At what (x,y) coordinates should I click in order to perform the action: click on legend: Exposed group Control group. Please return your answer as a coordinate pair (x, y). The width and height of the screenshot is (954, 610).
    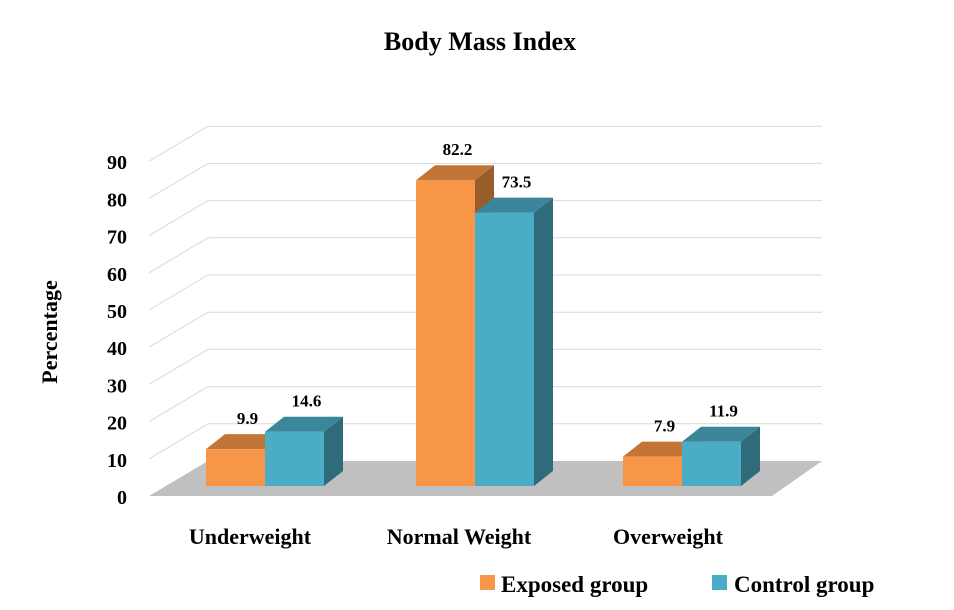
    Looking at the image, I should click on (677, 584).